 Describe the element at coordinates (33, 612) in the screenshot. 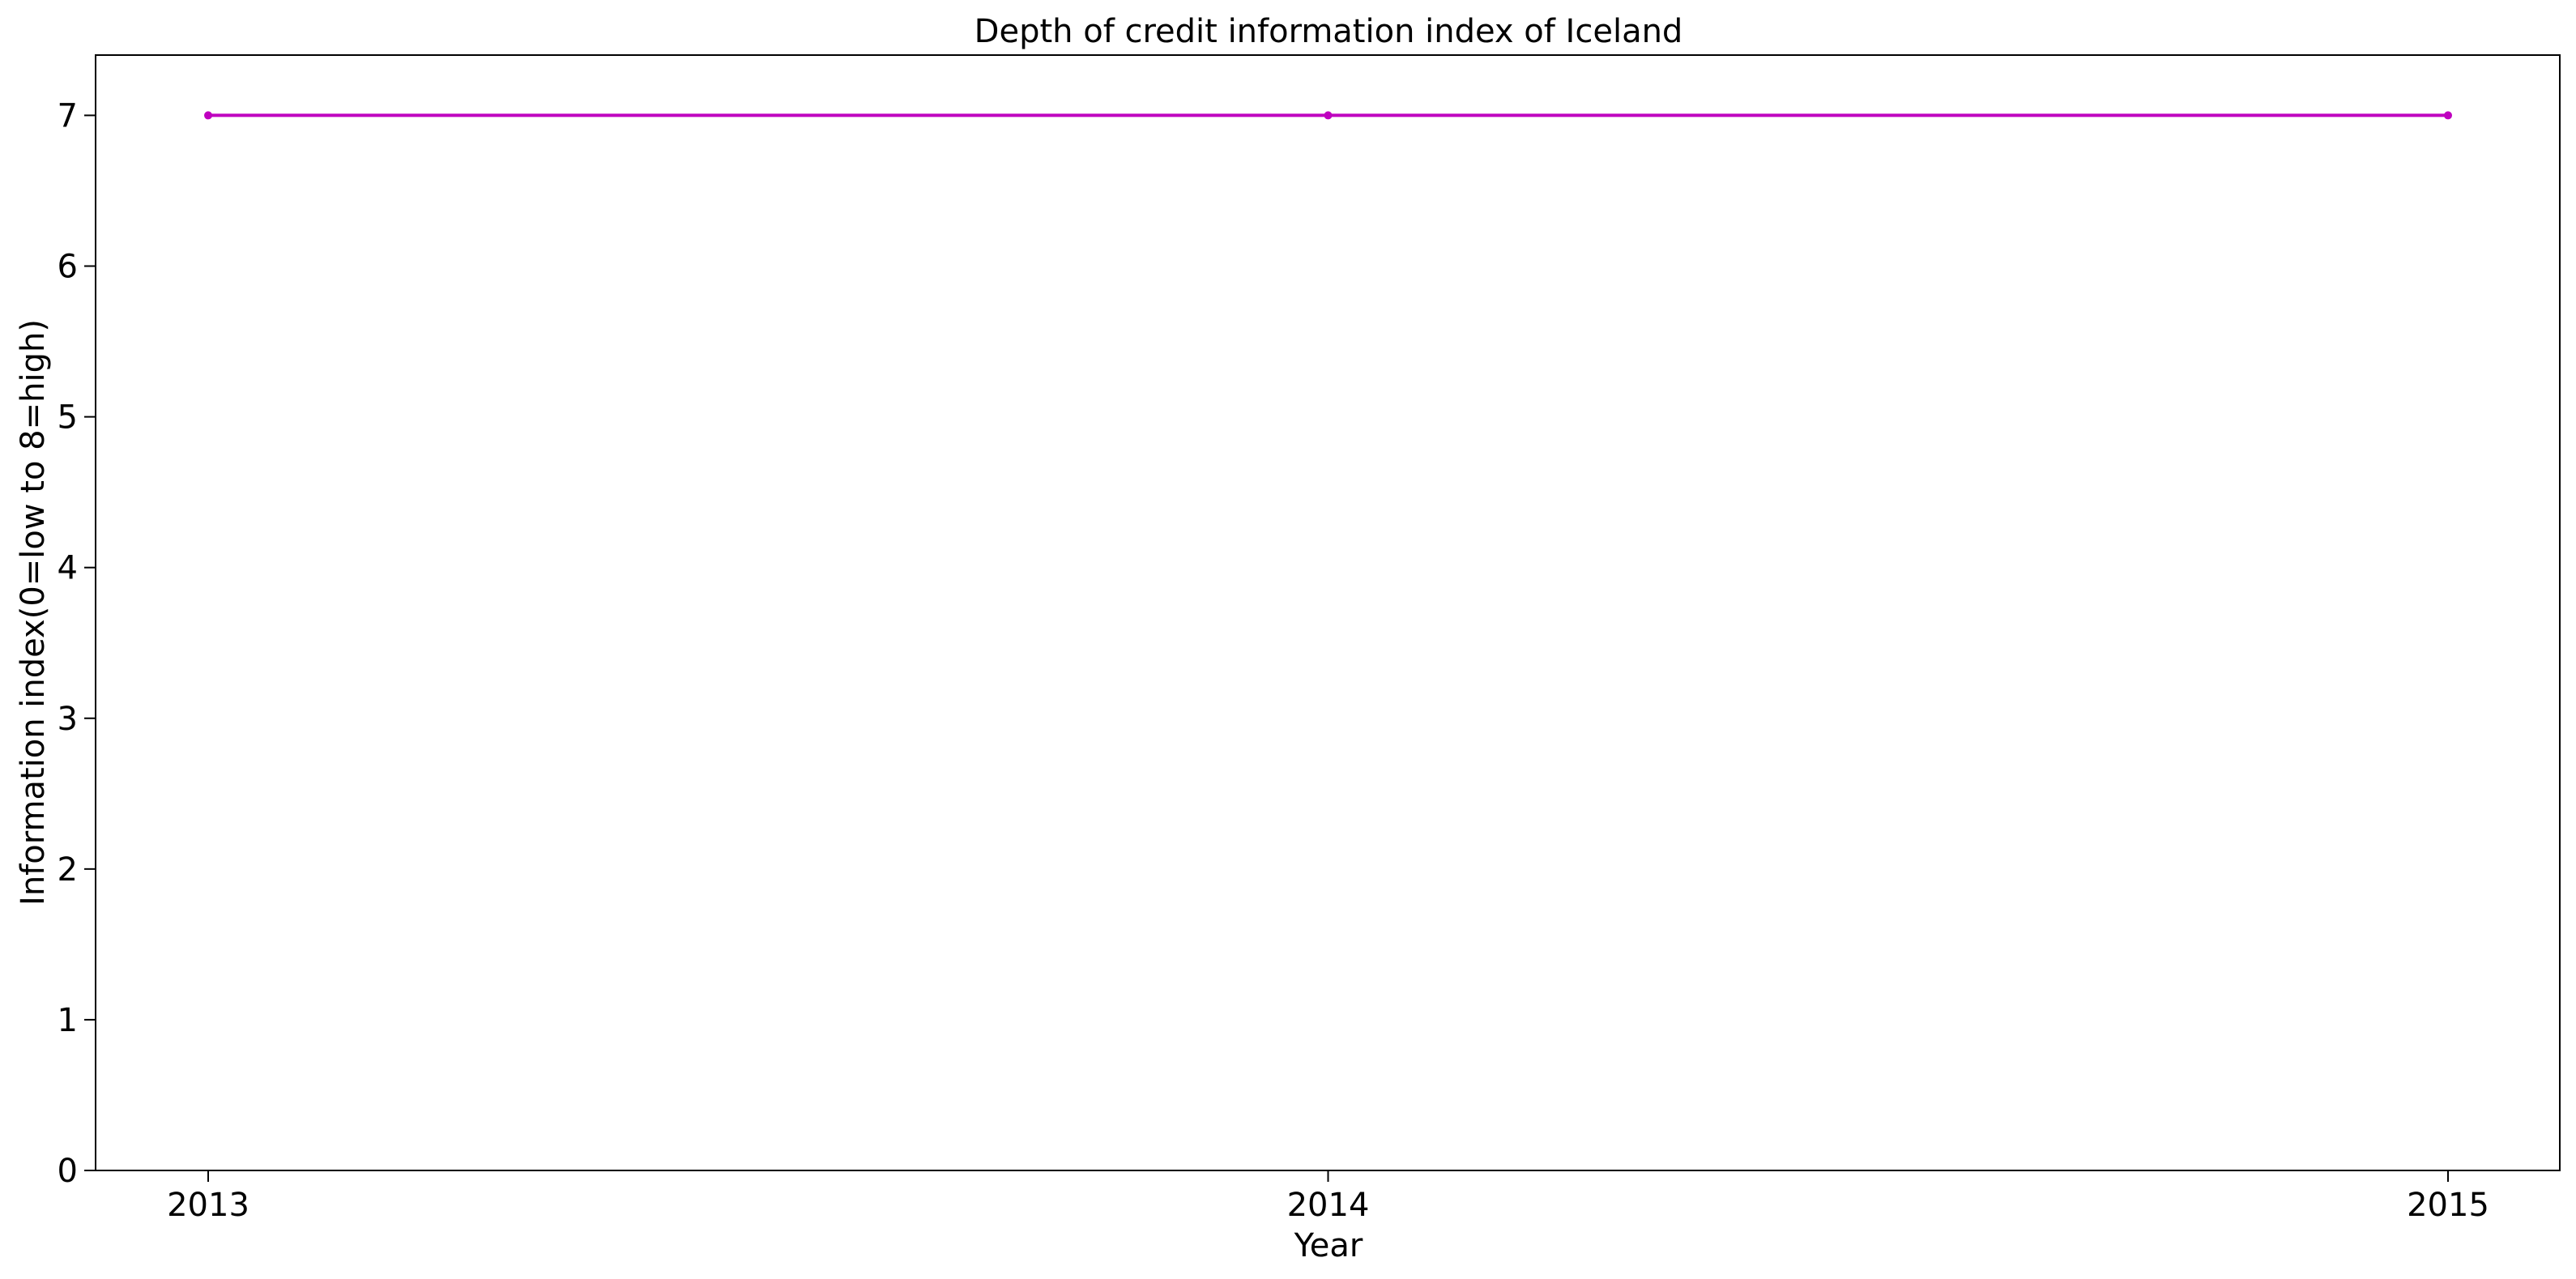

I see `y-axis-label: Information index(0=low to 8=high)` at that location.